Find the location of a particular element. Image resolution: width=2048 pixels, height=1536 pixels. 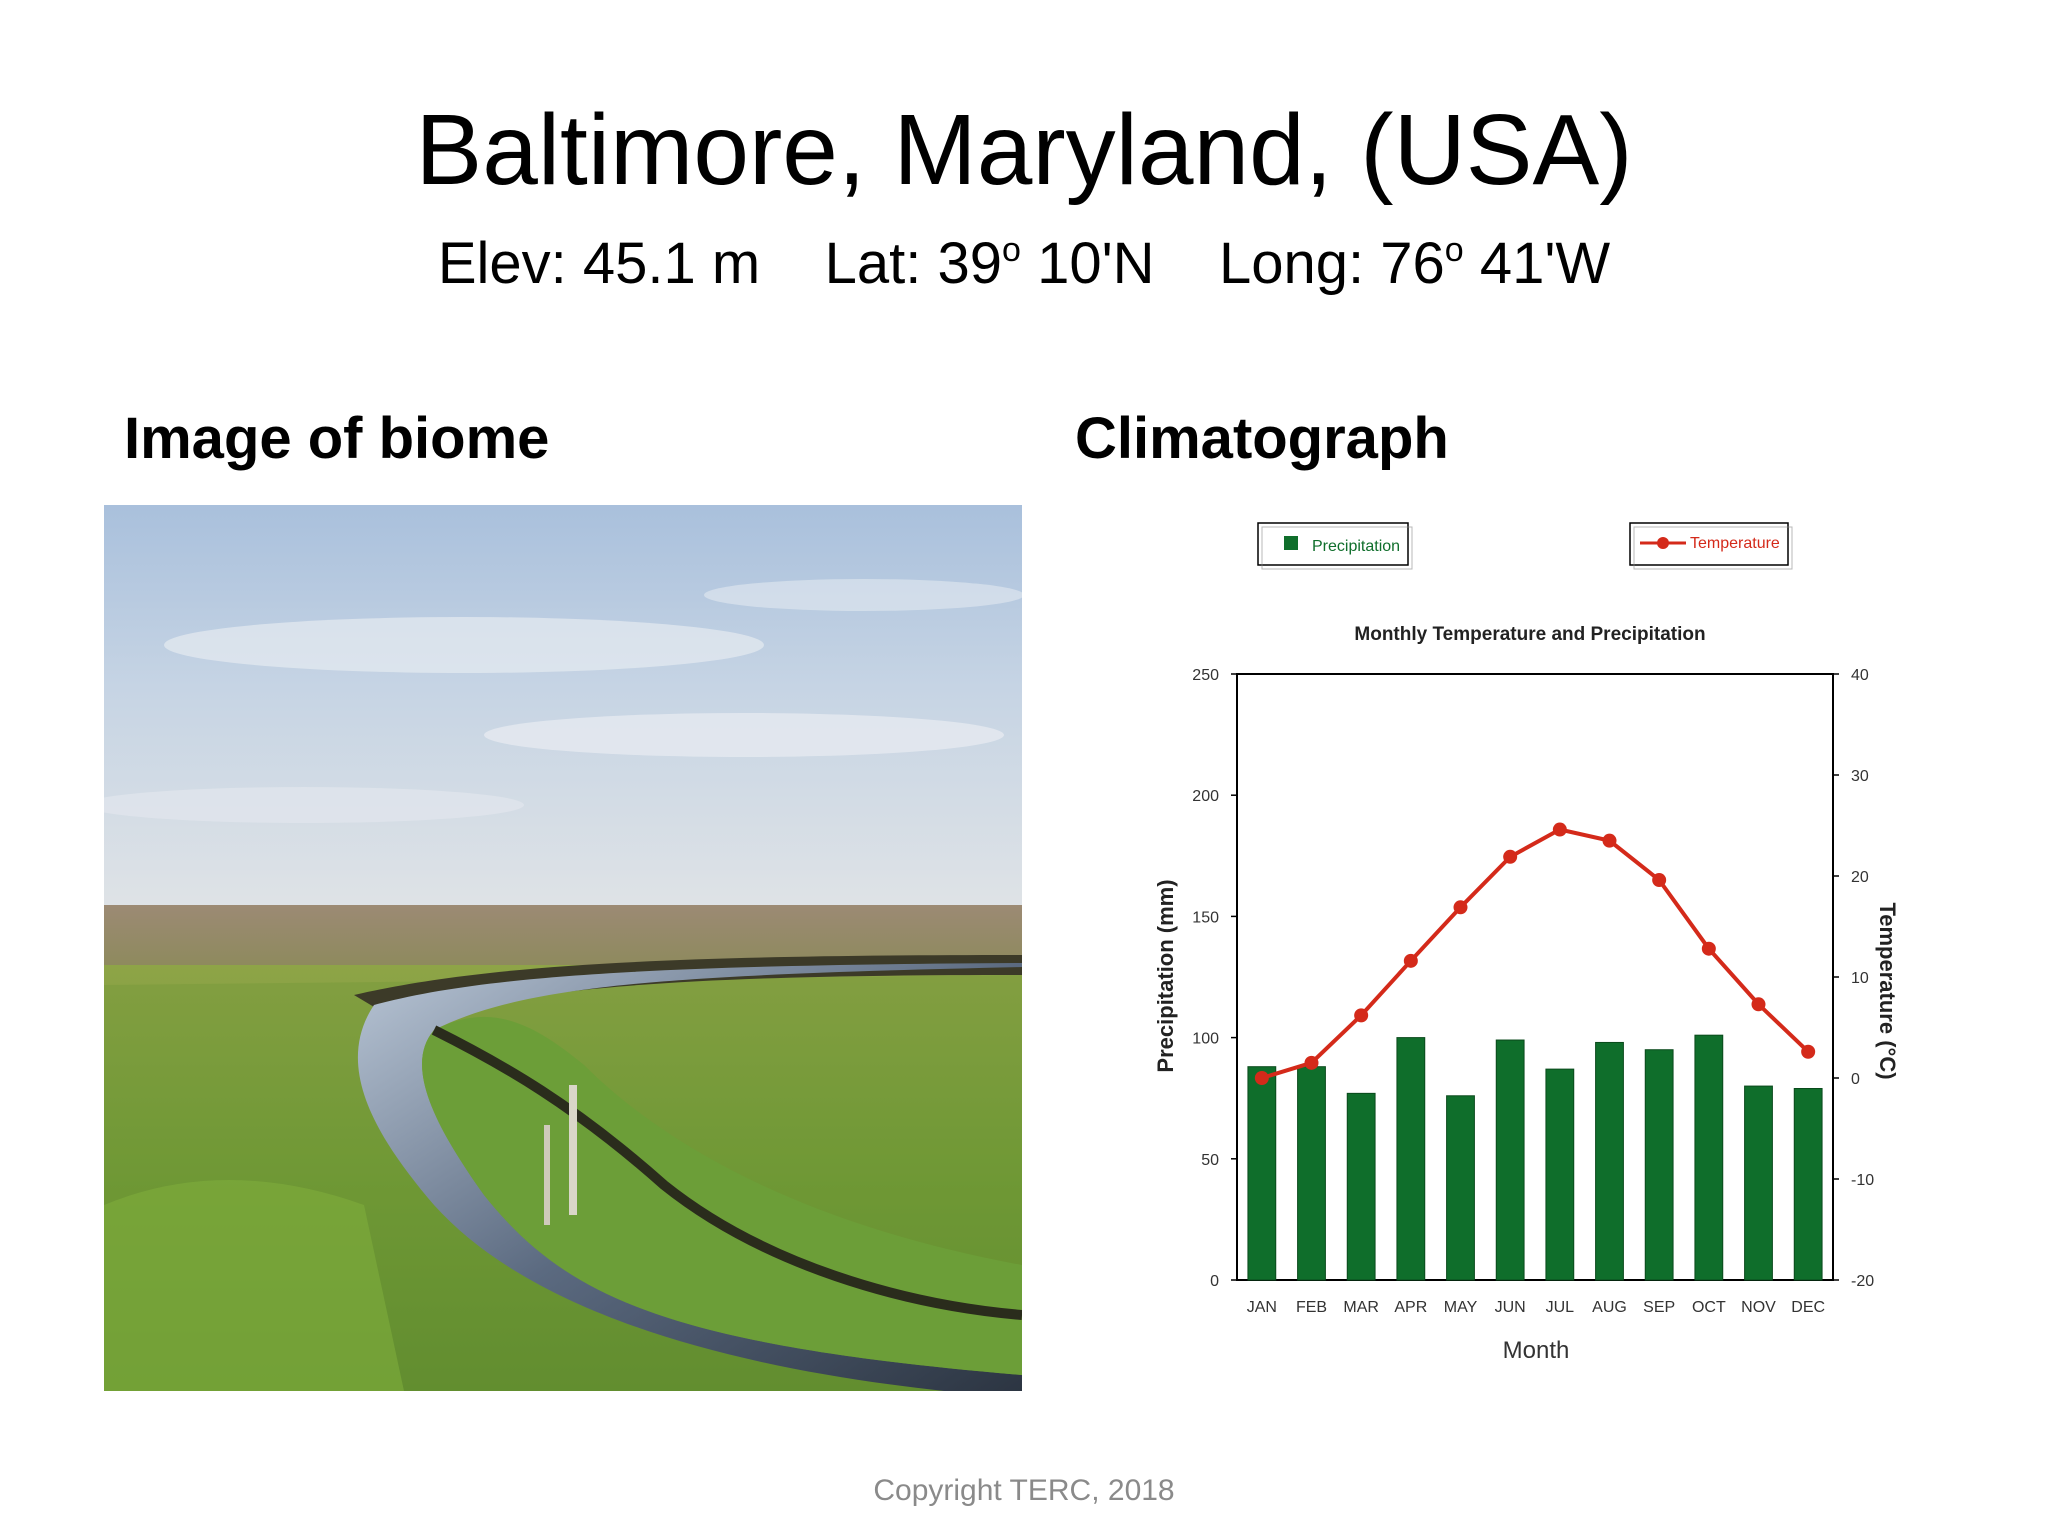

y2-tick-label: 30 is located at coordinates (1860, 776).